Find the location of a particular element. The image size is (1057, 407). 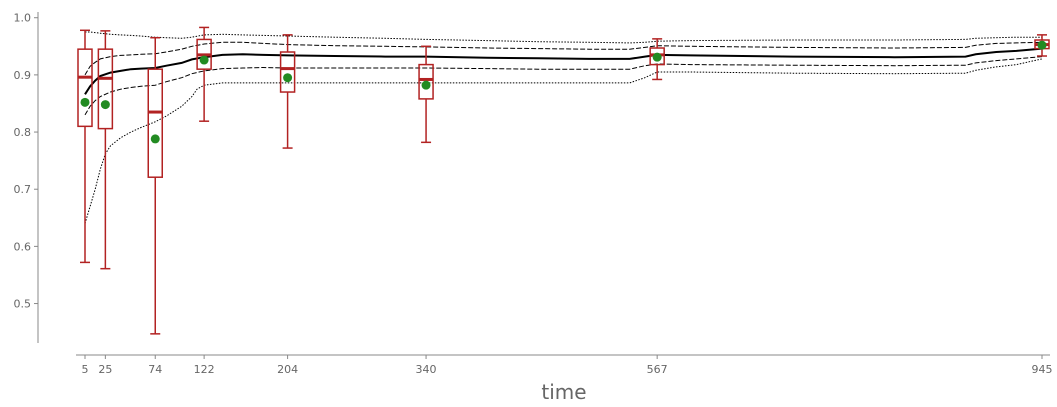

y-tick-label: 0.8 is located at coordinates (23, 132).